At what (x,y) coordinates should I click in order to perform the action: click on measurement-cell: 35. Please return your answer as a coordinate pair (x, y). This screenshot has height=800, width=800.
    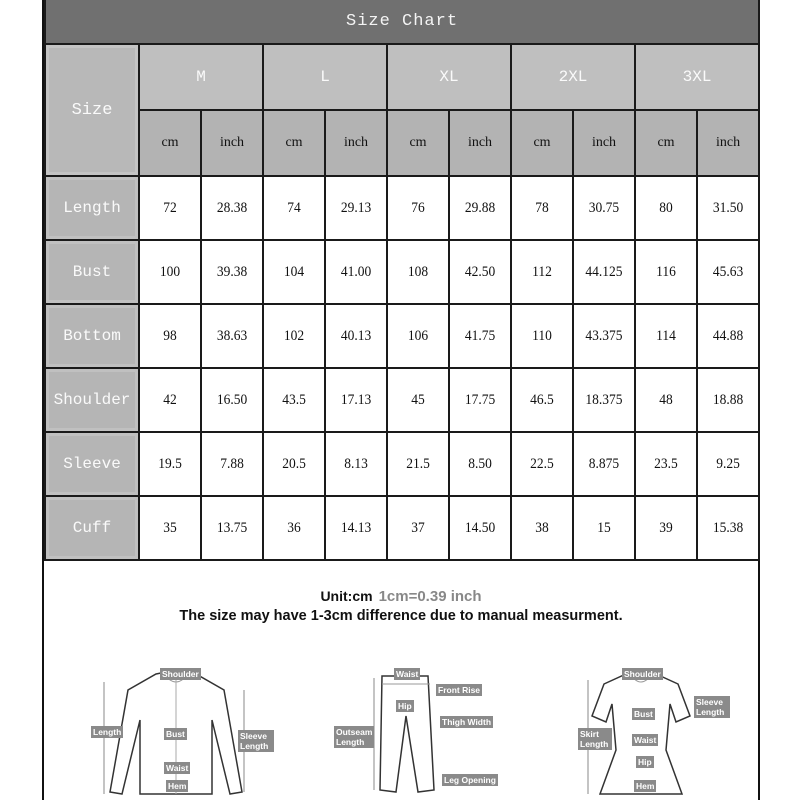
    Looking at the image, I should click on (170, 528).